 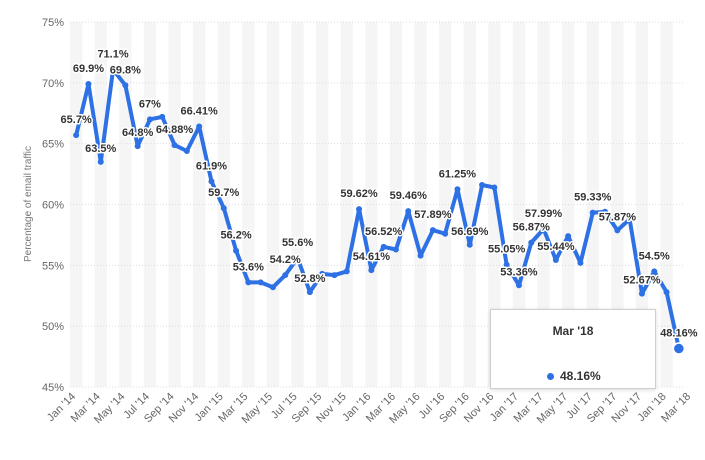 What do you see at coordinates (53, 23) in the screenshot?
I see `y-tick-label: 75%` at bounding box center [53, 23].